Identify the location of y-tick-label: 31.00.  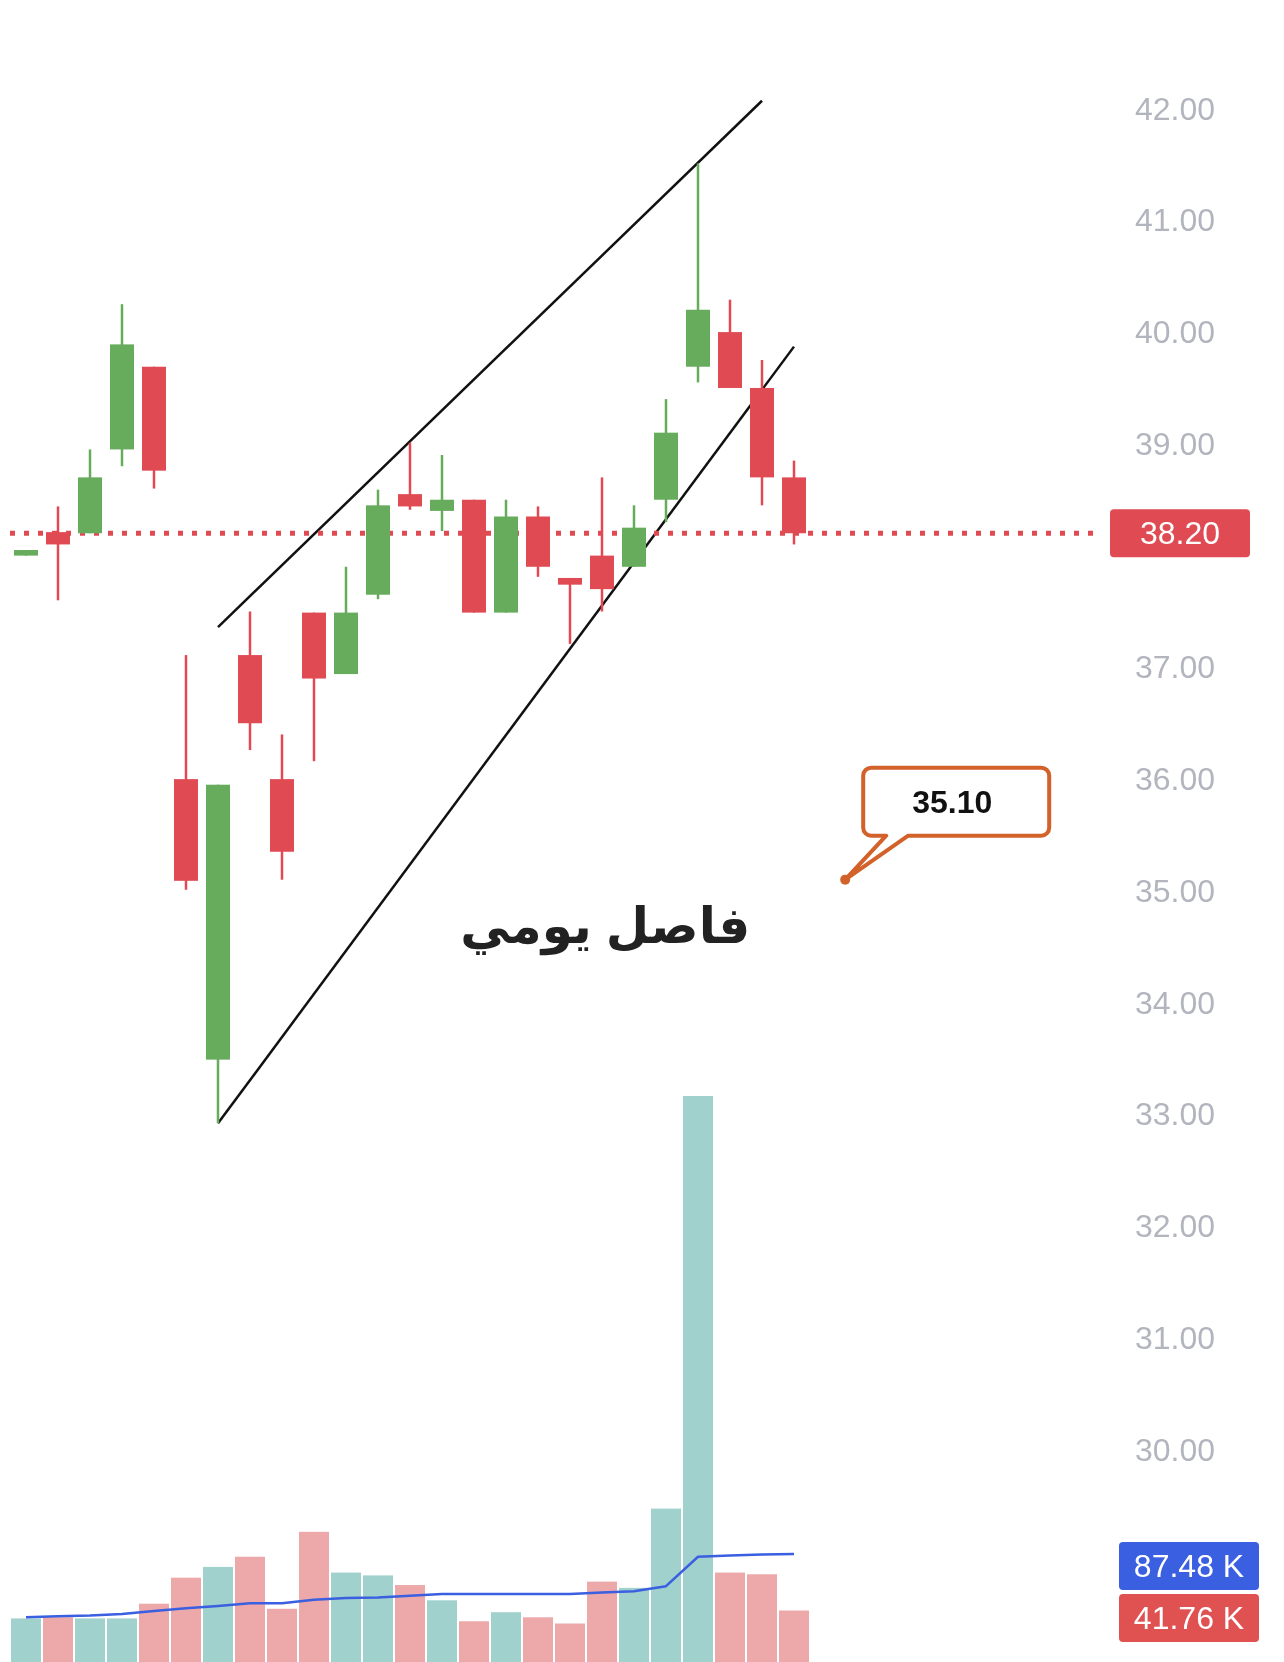
(1175, 1337).